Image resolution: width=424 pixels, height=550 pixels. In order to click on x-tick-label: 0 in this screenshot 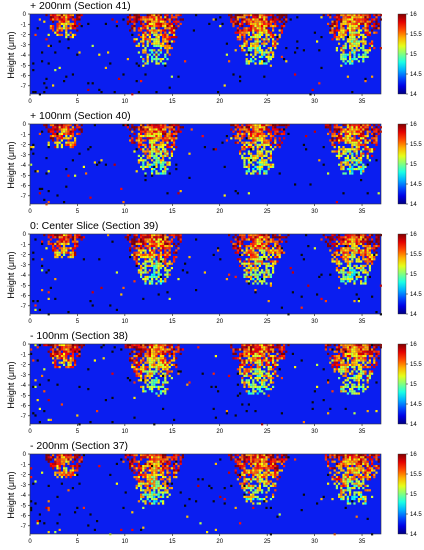, I will do `click(30, 212)`.